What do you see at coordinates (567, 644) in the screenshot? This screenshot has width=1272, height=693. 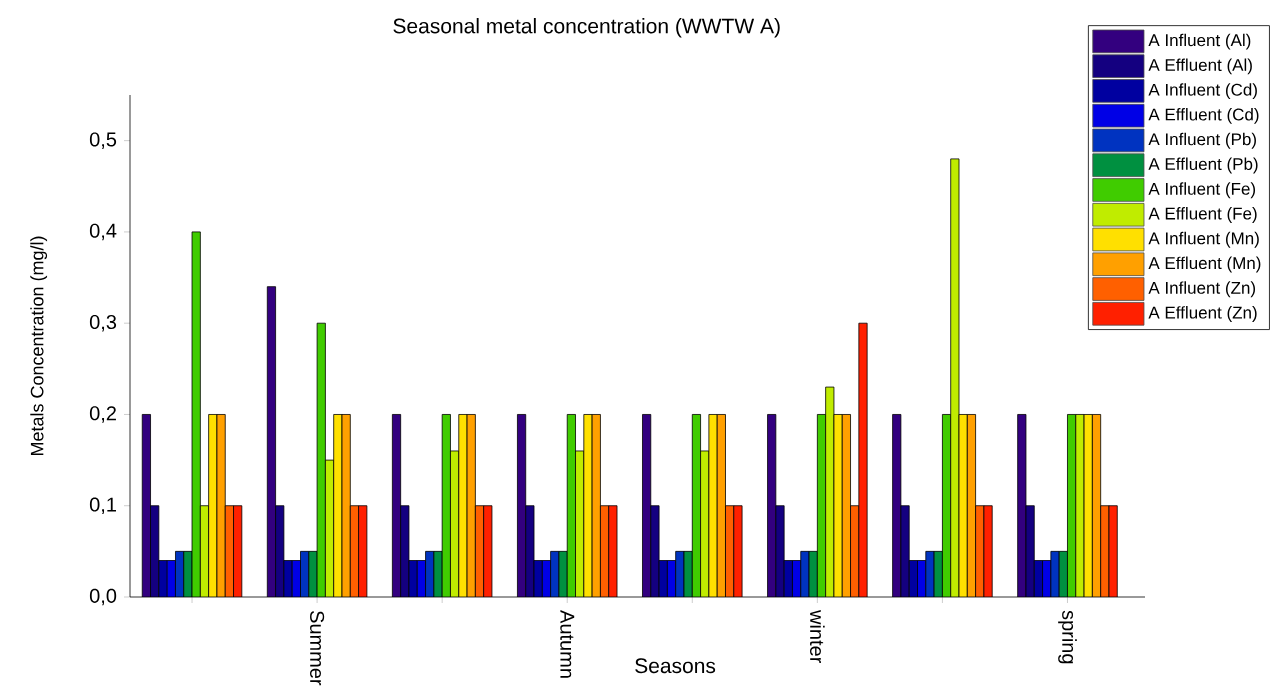 I see `x-tick-label: Autumn` at bounding box center [567, 644].